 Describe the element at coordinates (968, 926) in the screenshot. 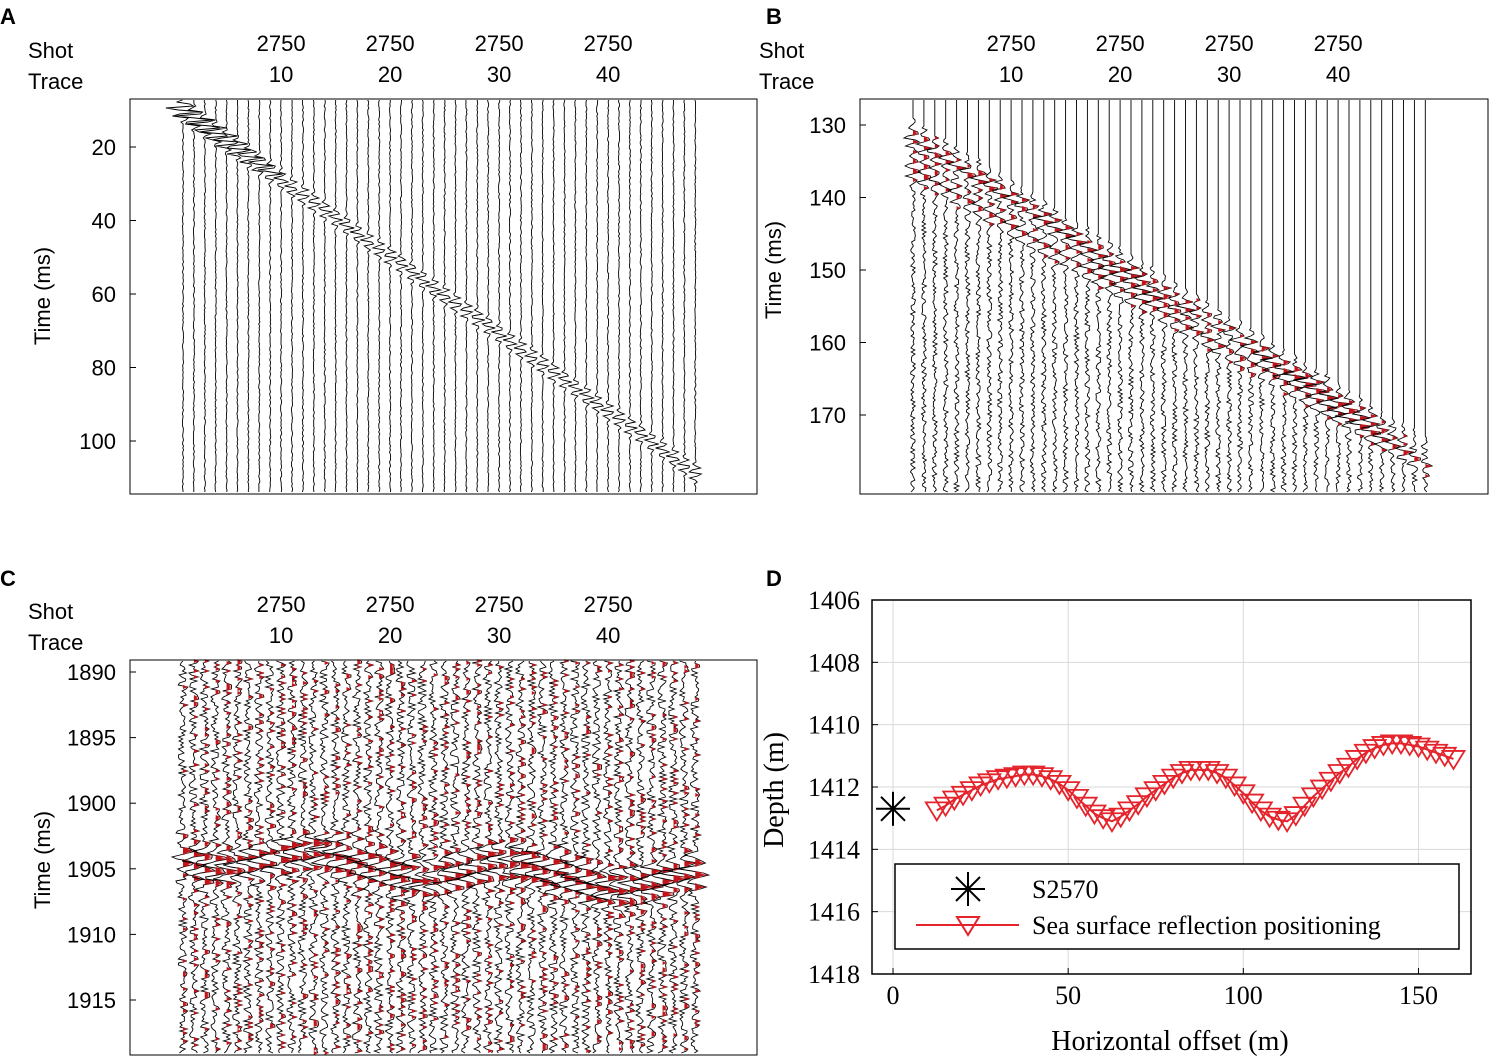

I see `legend-triangle-marker` at that location.